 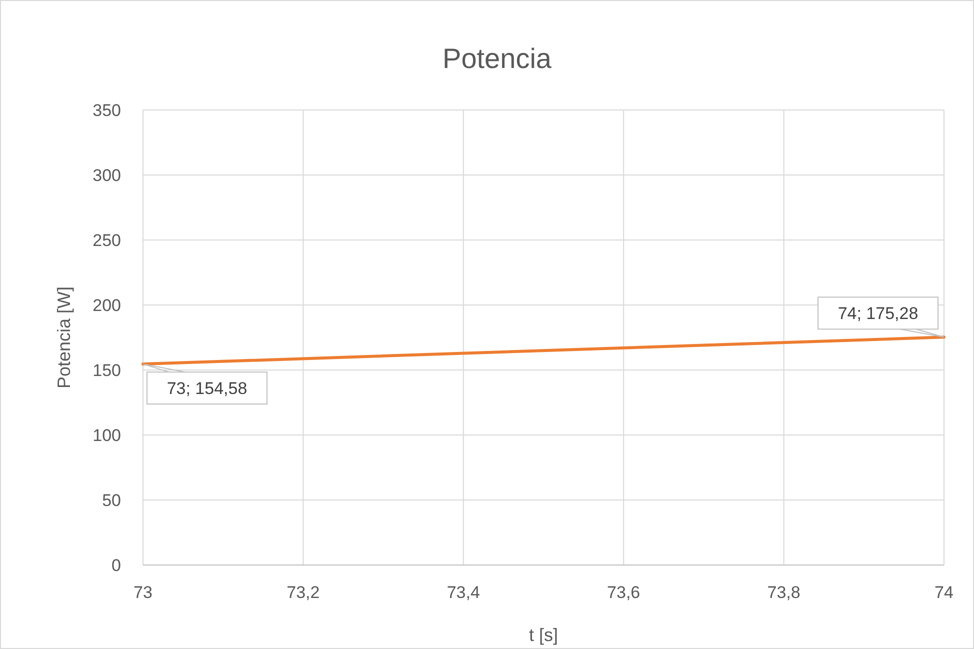 I want to click on data-label: 74; 175,28, so click(x=878, y=314).